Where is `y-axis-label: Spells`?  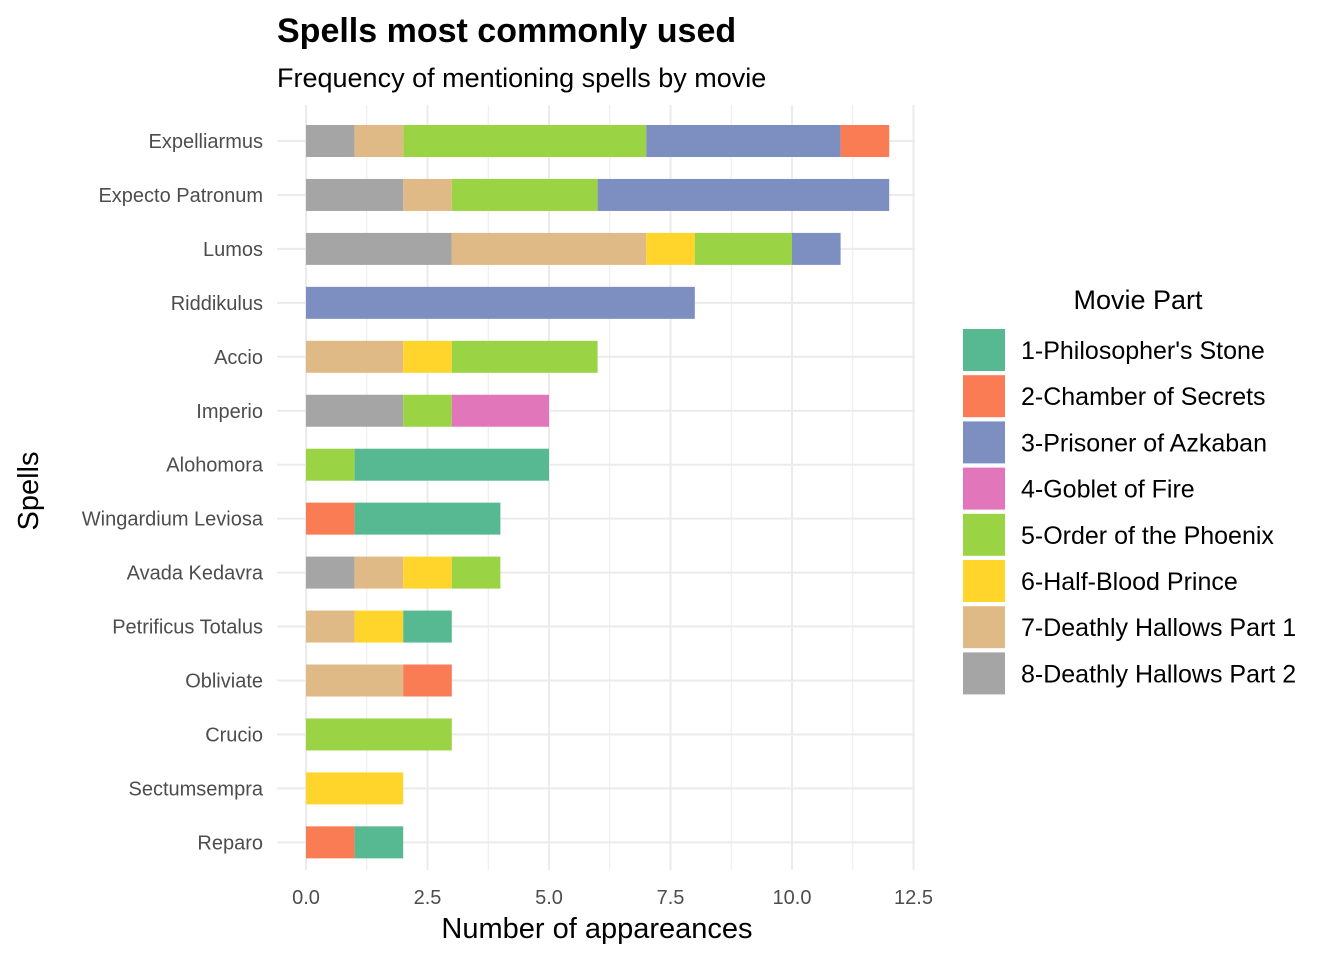
y-axis-label: Spells is located at coordinates (29, 491).